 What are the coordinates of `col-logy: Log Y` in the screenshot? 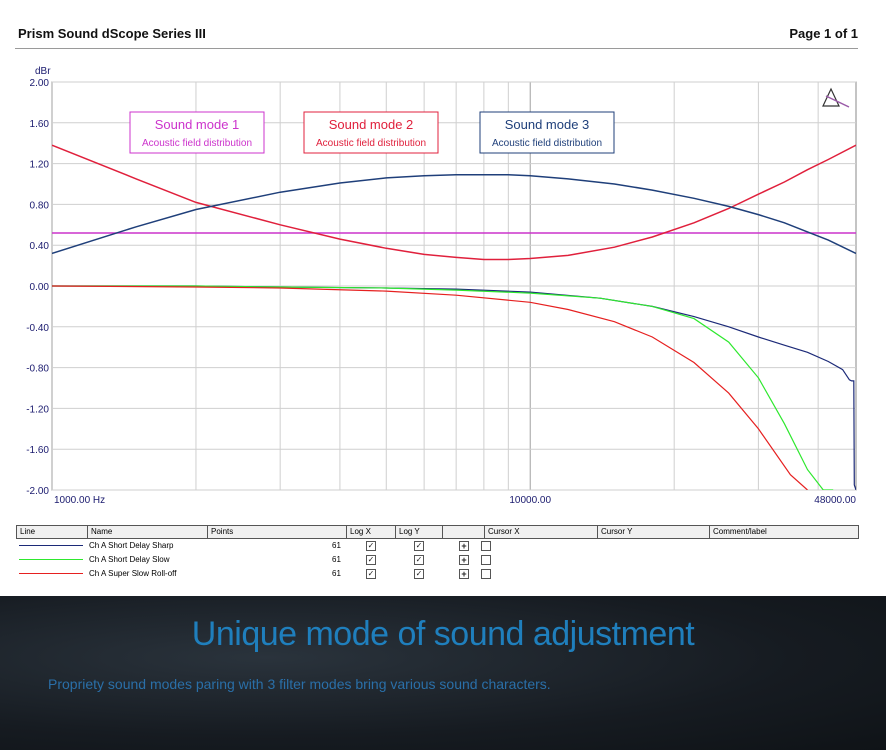 It's located at (419, 532).